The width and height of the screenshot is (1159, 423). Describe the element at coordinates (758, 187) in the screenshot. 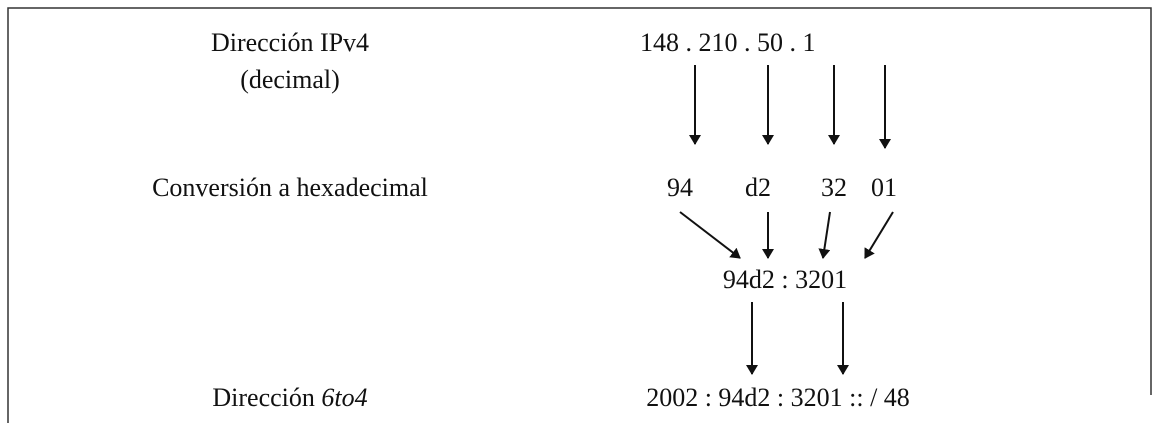

I see `hex-value: d2` at that location.